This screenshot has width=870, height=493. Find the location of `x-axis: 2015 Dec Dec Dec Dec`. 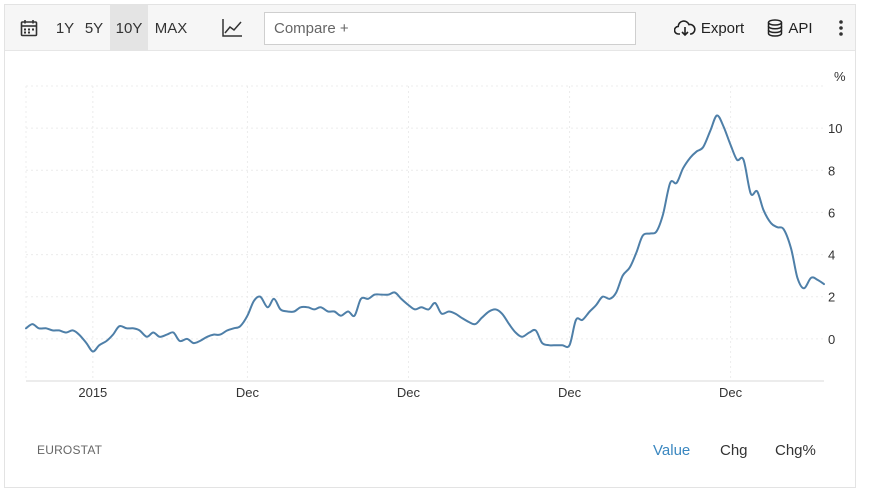

x-axis: 2015 Dec Dec Dec Dec is located at coordinates (410, 392).